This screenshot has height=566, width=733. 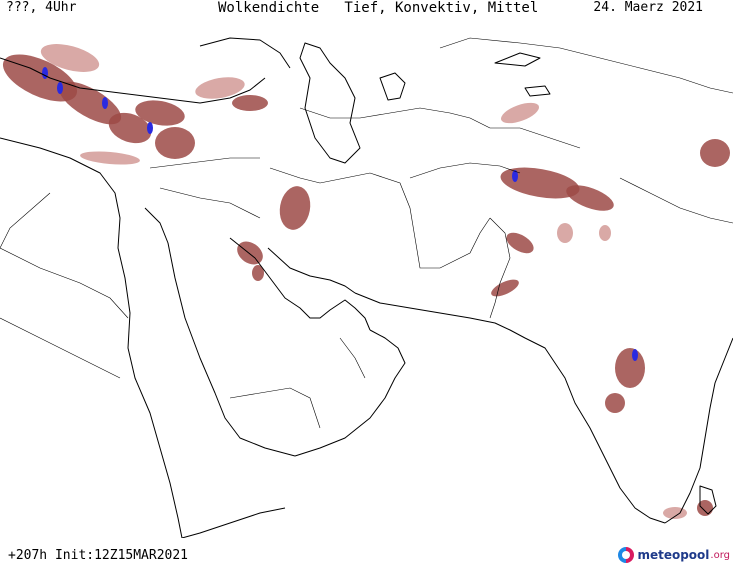 What do you see at coordinates (275, 408) in the screenshot?
I see `border-yemen-saudi` at bounding box center [275, 408].